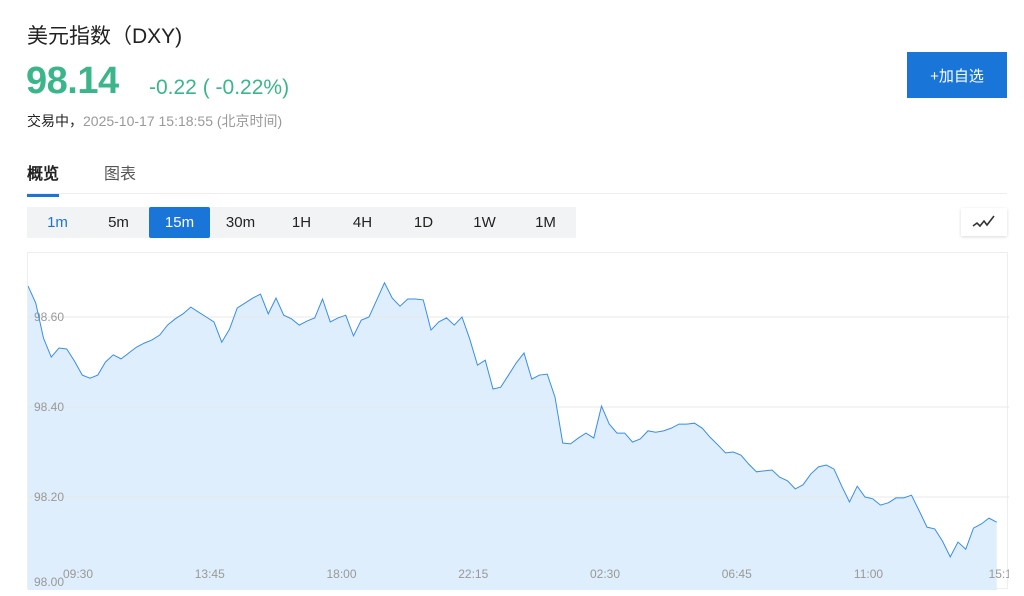 This screenshot has width=1024, height=596. What do you see at coordinates (957, 75) in the screenshot?
I see `add-to-watchlist-button: +加自选` at bounding box center [957, 75].